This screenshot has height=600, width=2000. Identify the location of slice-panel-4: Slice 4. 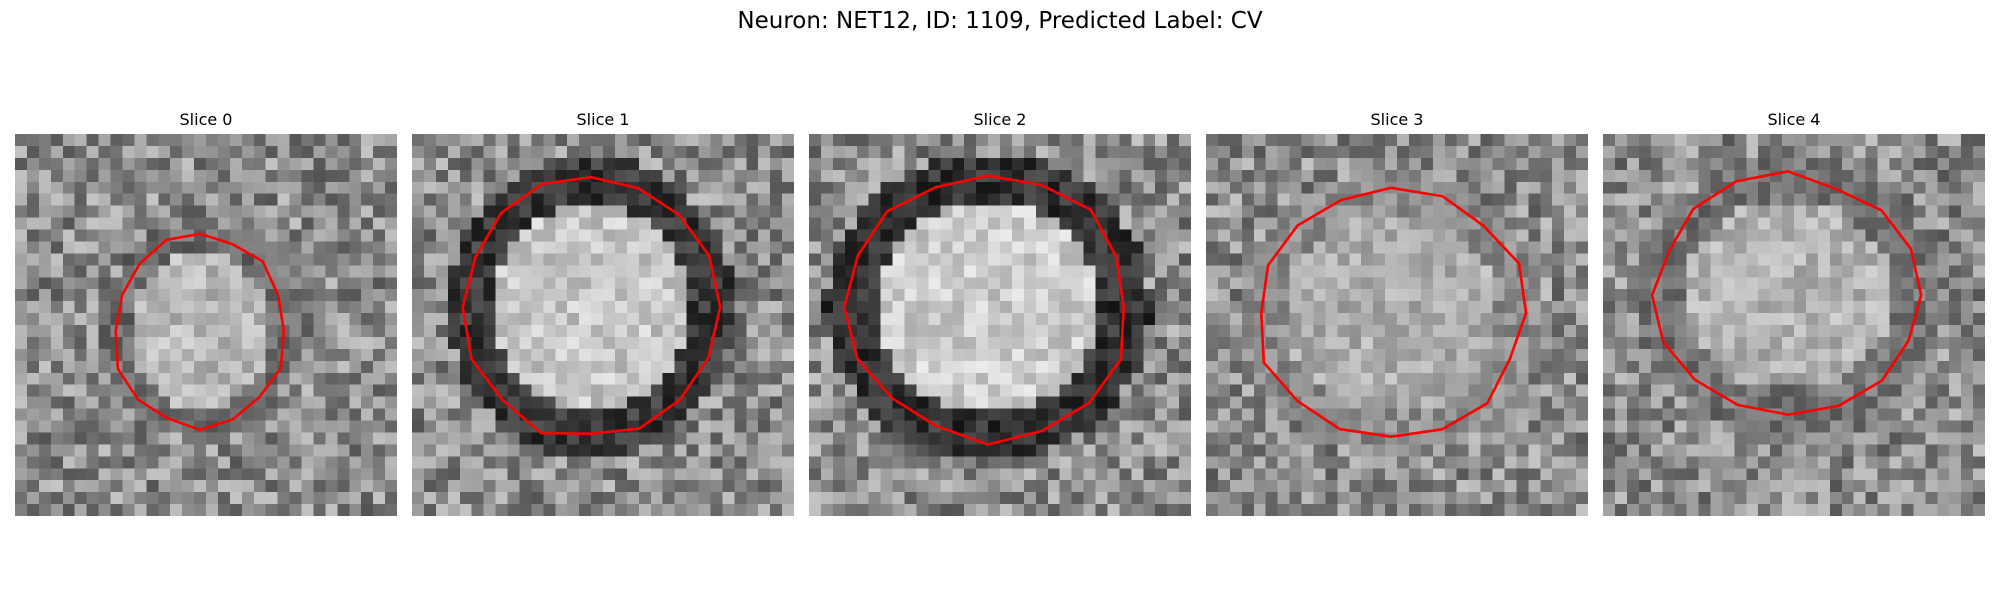
(1794, 312).